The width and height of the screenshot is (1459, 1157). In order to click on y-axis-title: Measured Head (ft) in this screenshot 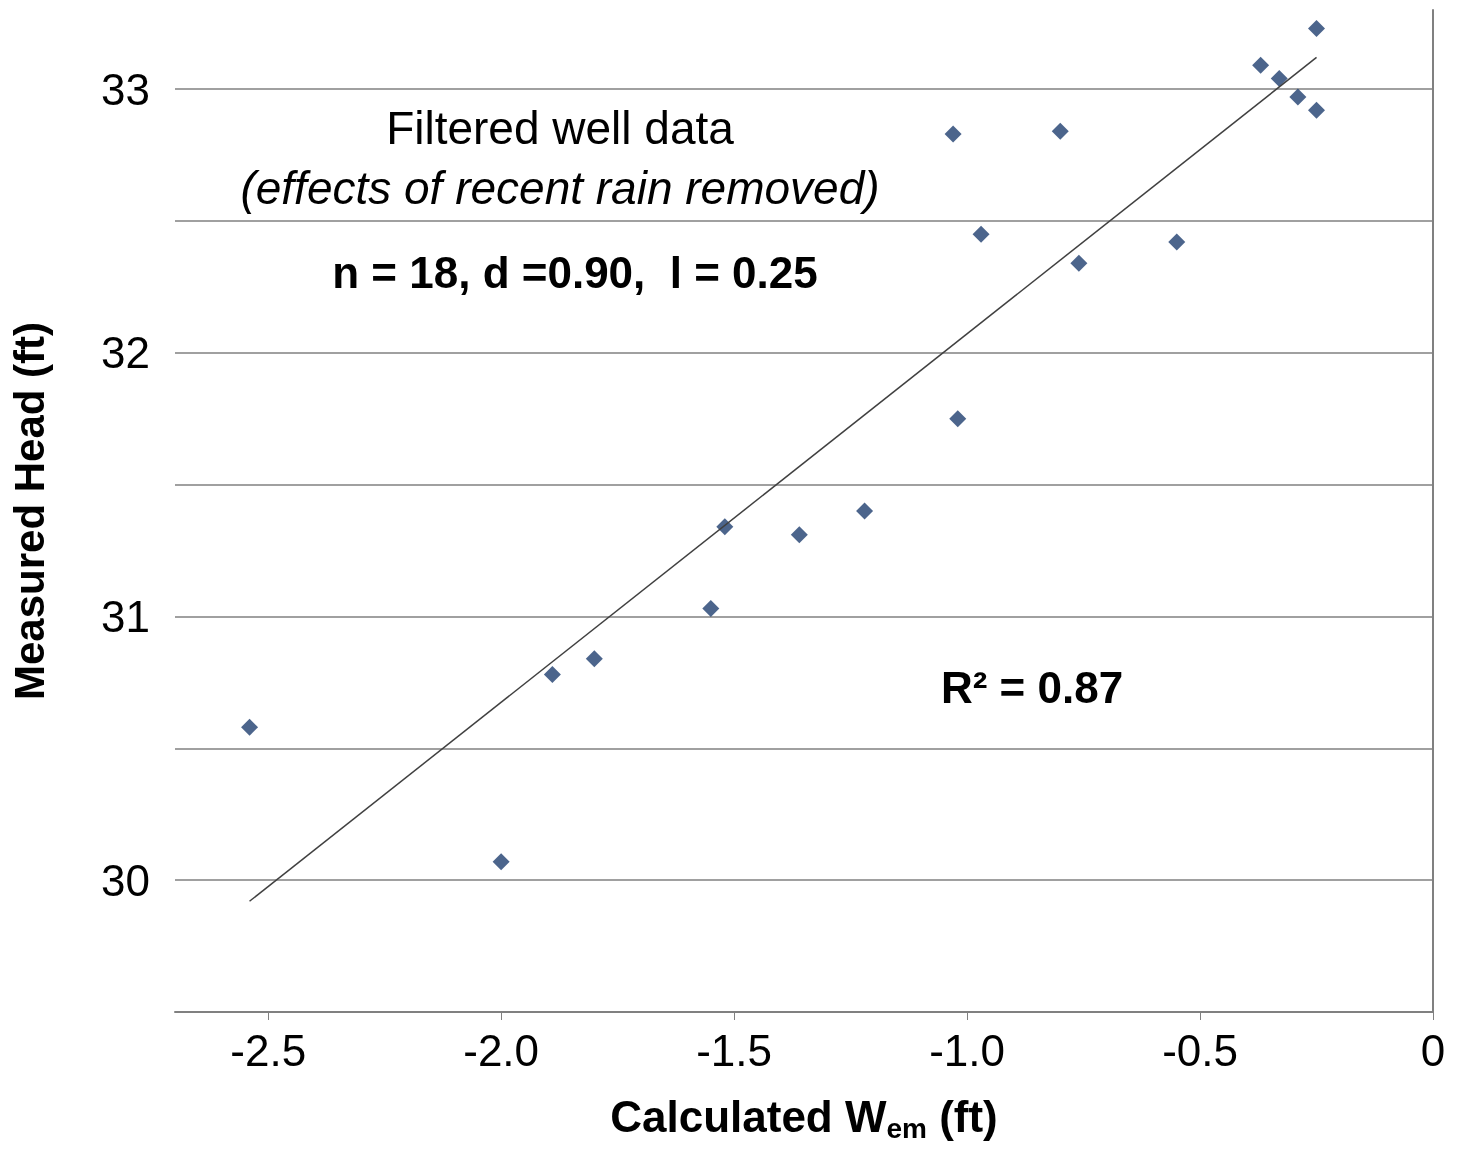, I will do `click(29, 511)`.